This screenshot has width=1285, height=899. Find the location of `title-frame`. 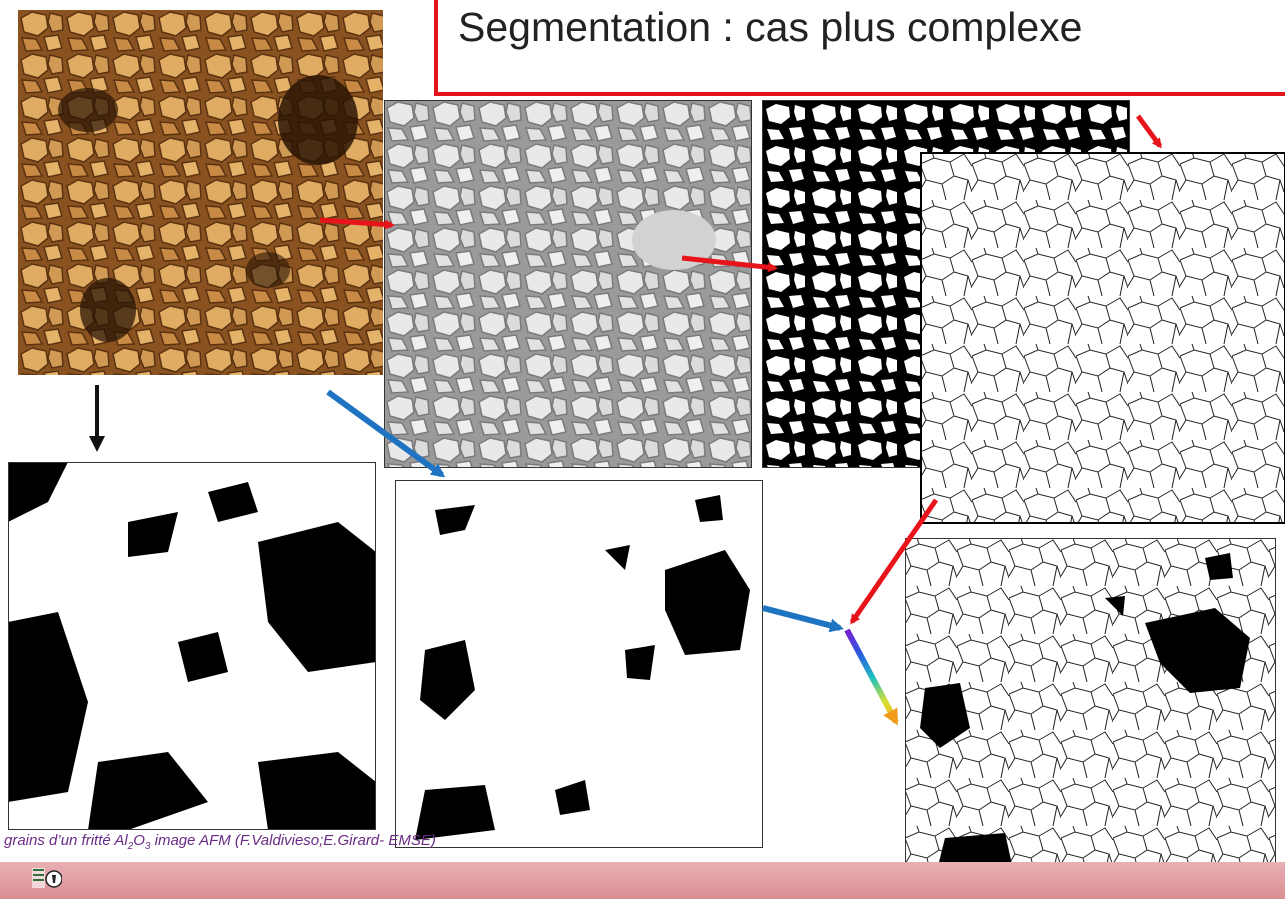

title-frame is located at coordinates (859, 48).